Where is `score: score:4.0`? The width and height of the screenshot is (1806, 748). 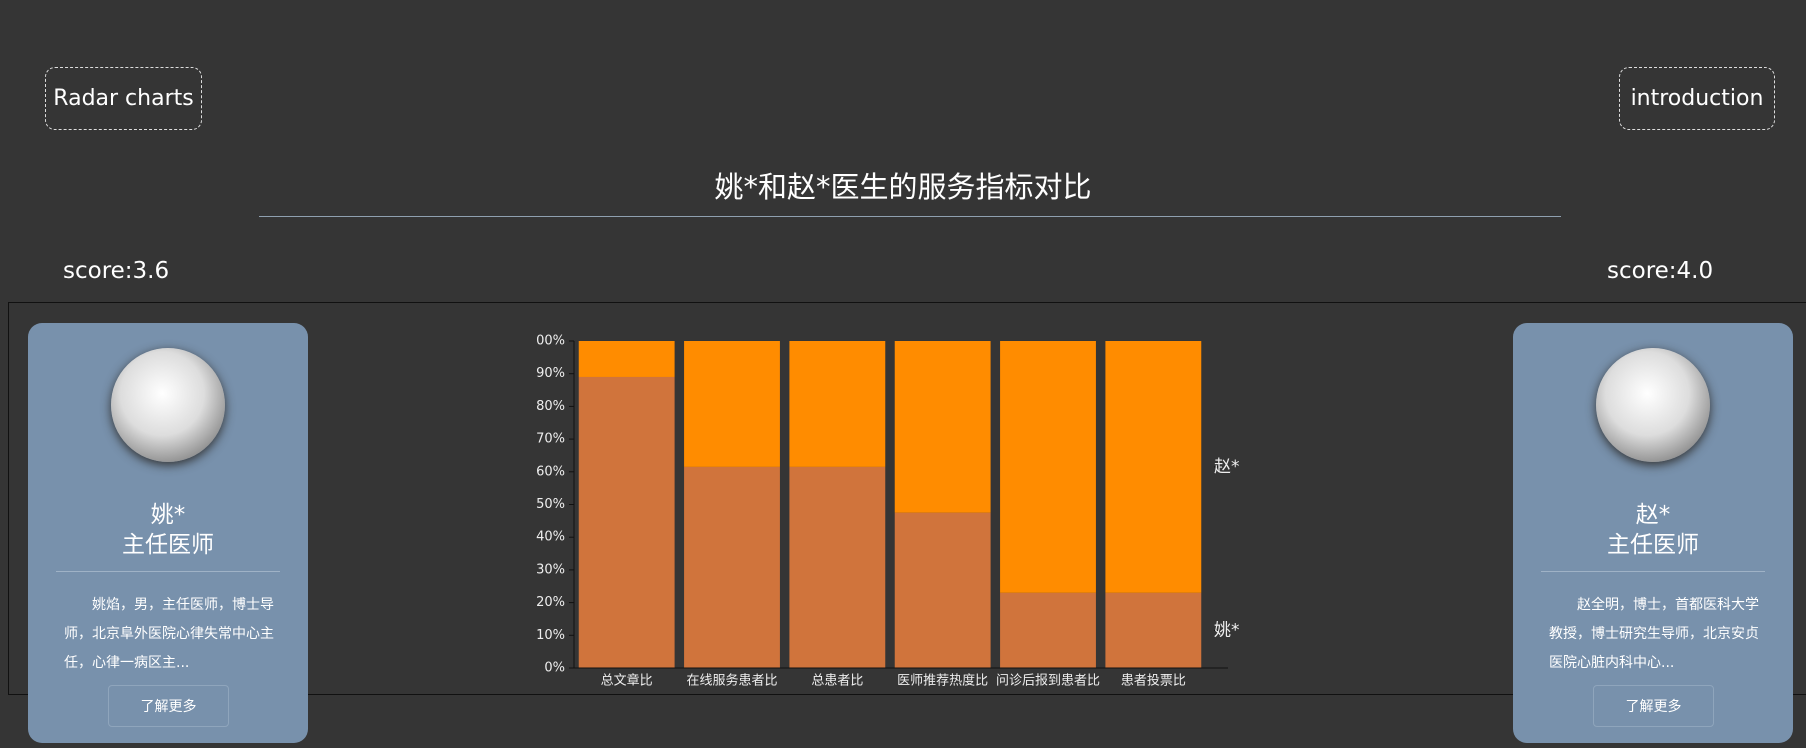
score: score:4.0 is located at coordinates (1660, 271).